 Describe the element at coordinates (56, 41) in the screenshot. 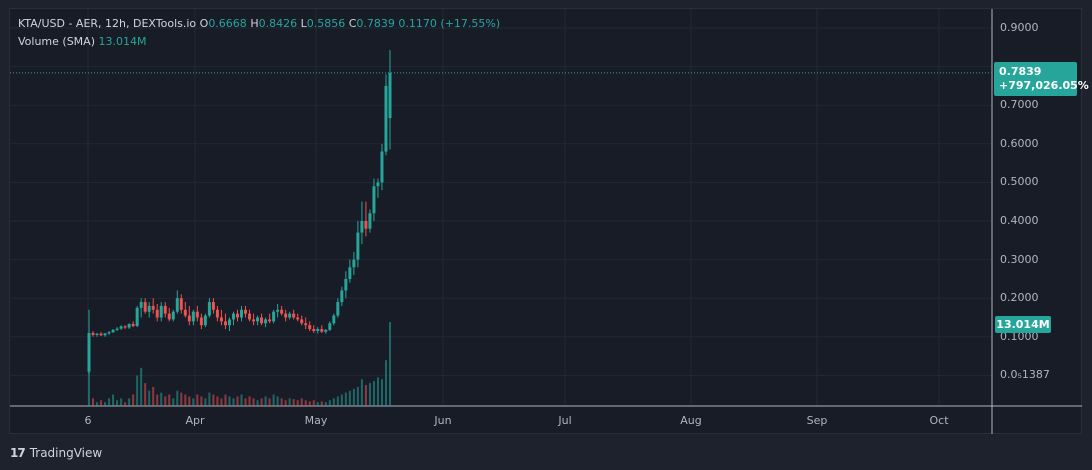

I see `volume-label: Volume (SMA)` at that location.